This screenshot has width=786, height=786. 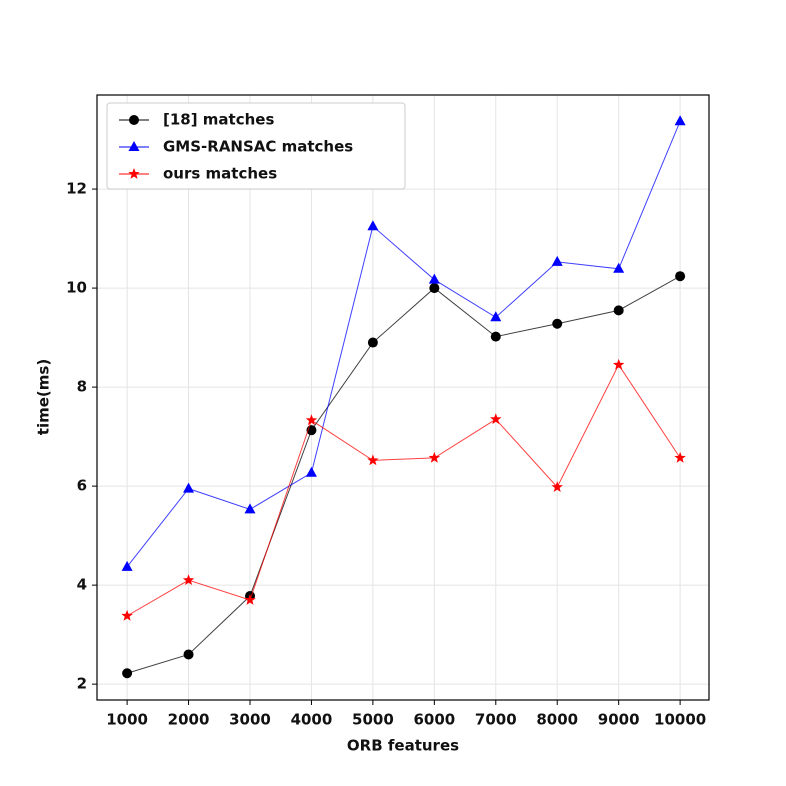 I want to click on x-axis-label: ORB features, so click(x=403, y=746).